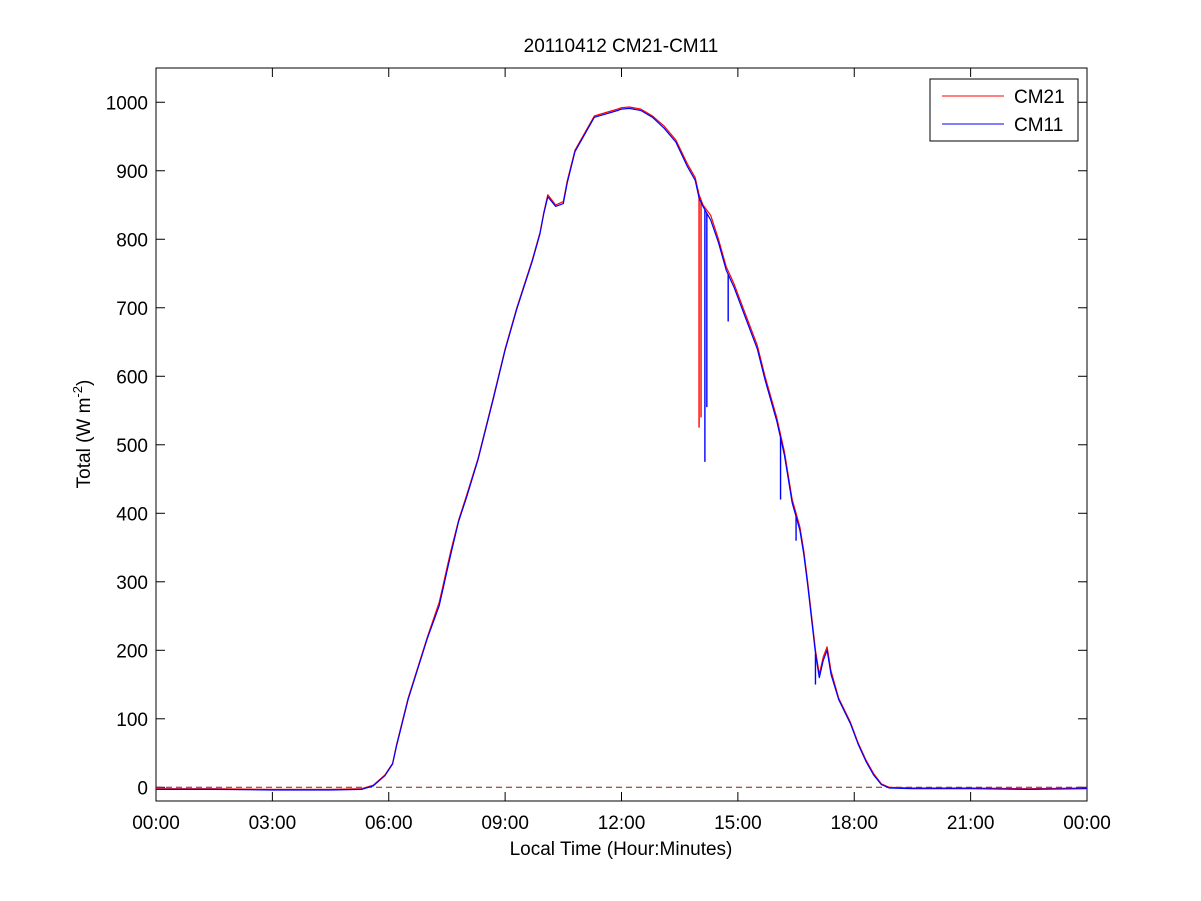 This screenshot has width=1201, height=901. I want to click on y-tick-label: 600, so click(132, 377).